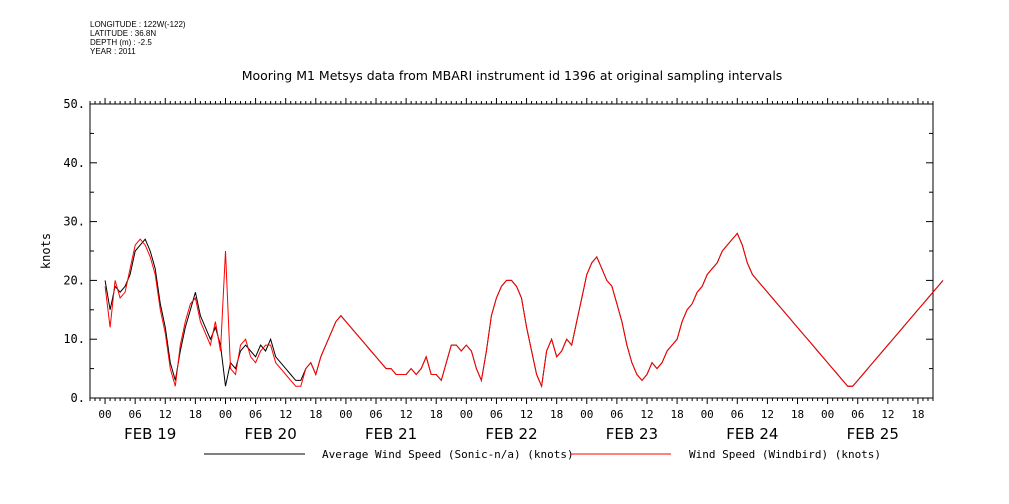 This screenshot has height=504, width=1009. Describe the element at coordinates (74, 163) in the screenshot. I see `y-tick-label: 40.` at that location.